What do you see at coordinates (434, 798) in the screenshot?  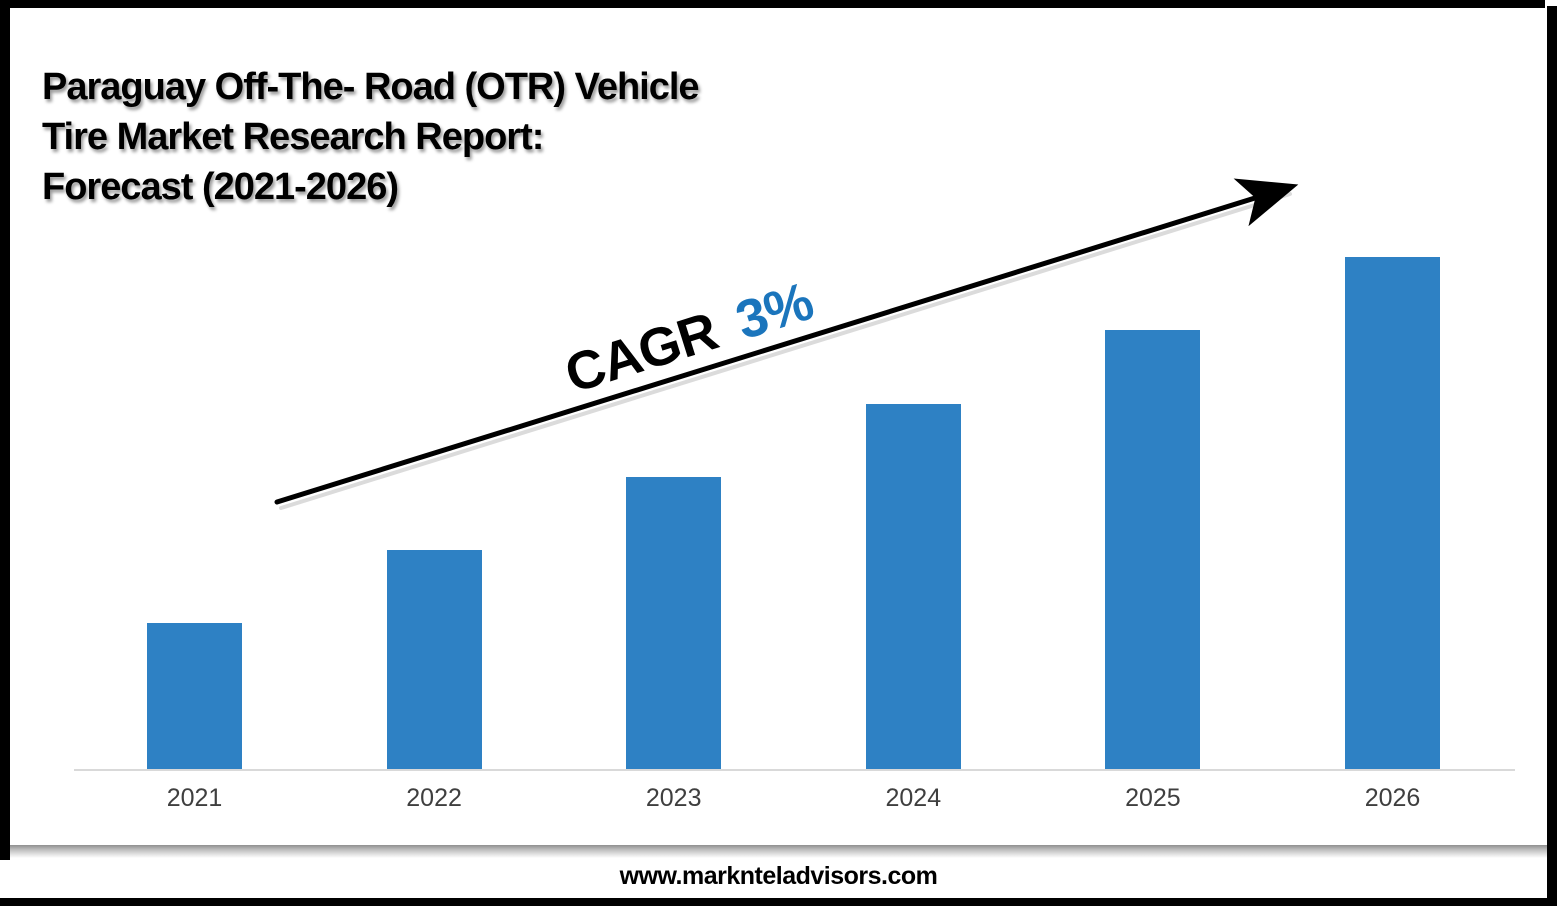 I see `x-tick-2022: 2022` at bounding box center [434, 798].